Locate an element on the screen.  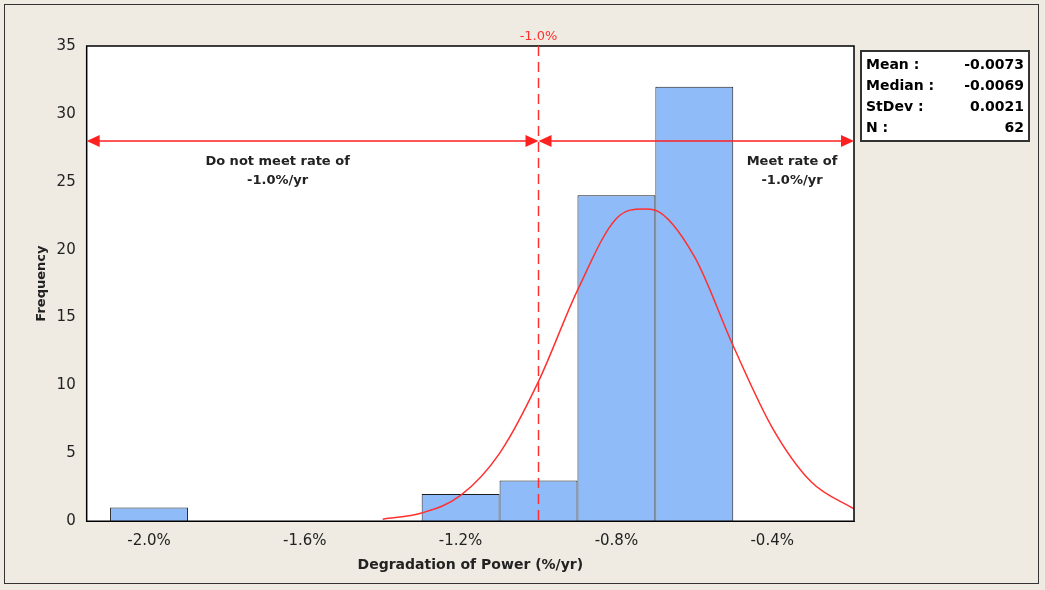
text: StDev : 0.0021 is located at coordinates (945, 106).